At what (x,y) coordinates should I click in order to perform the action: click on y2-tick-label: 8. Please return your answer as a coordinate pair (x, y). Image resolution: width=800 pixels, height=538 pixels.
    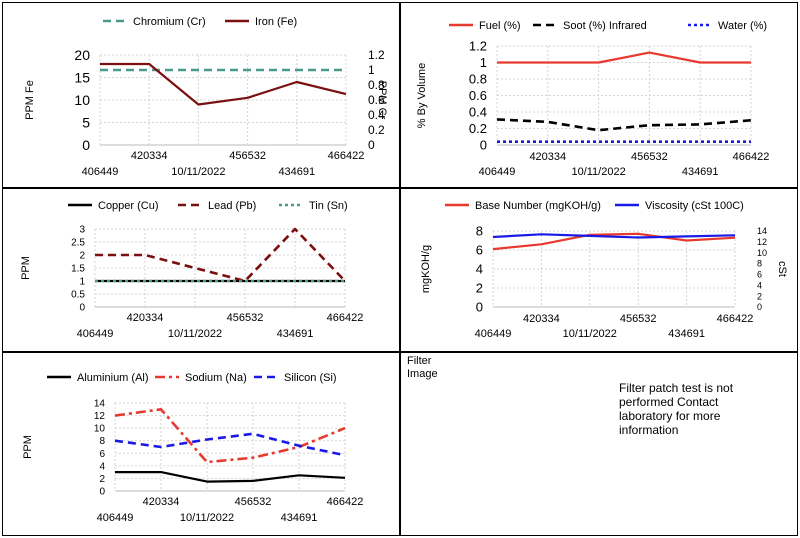
    Looking at the image, I should click on (759, 264).